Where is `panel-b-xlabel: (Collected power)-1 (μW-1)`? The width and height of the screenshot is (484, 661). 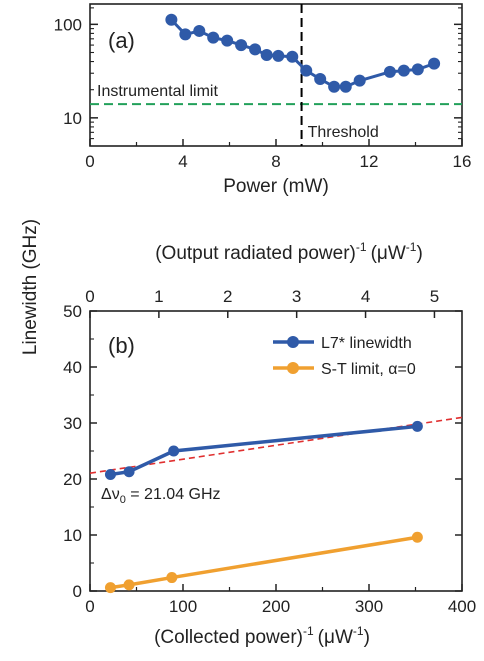
panel-b-xlabel: (Collected power)-1 (μW-1) is located at coordinates (262, 636).